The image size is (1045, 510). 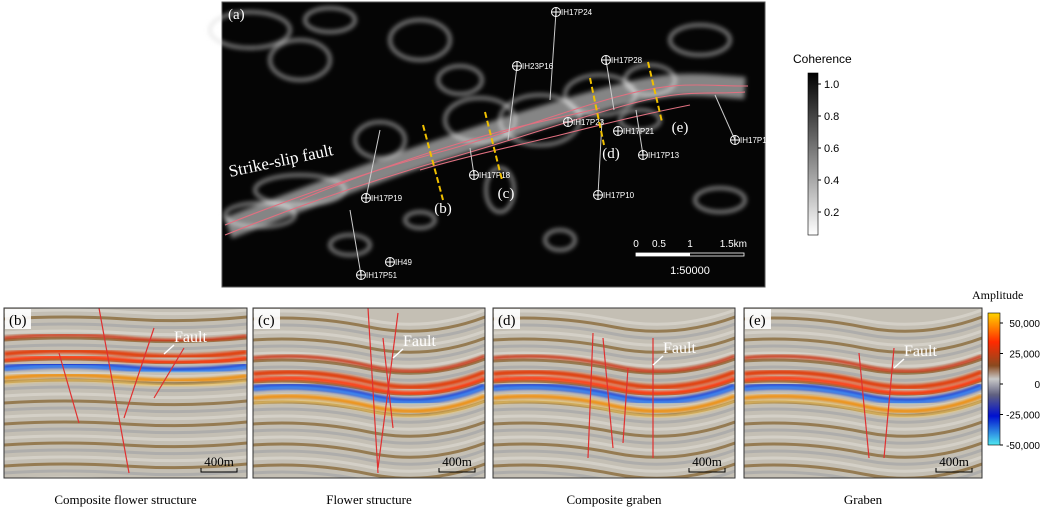 I want to click on well-name: IH17P28, so click(x=627, y=60).